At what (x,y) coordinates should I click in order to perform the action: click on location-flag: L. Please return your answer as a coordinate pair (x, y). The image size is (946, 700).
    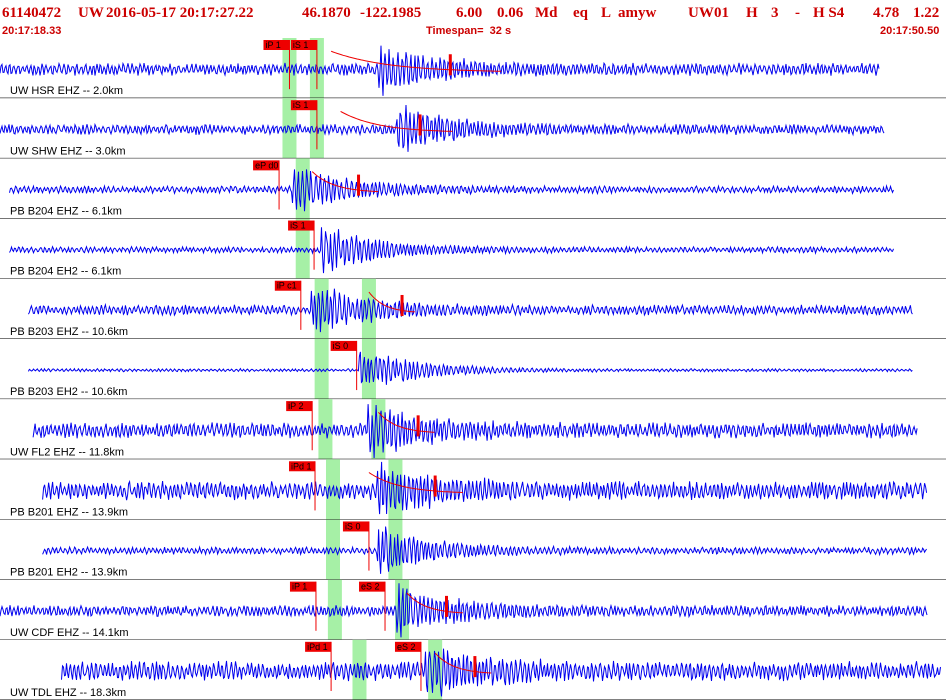
    Looking at the image, I should click on (606, 13).